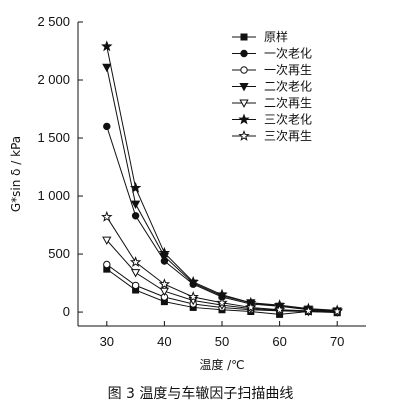 The image size is (401, 414). I want to click on legend-item: 二次再生, so click(272, 103).